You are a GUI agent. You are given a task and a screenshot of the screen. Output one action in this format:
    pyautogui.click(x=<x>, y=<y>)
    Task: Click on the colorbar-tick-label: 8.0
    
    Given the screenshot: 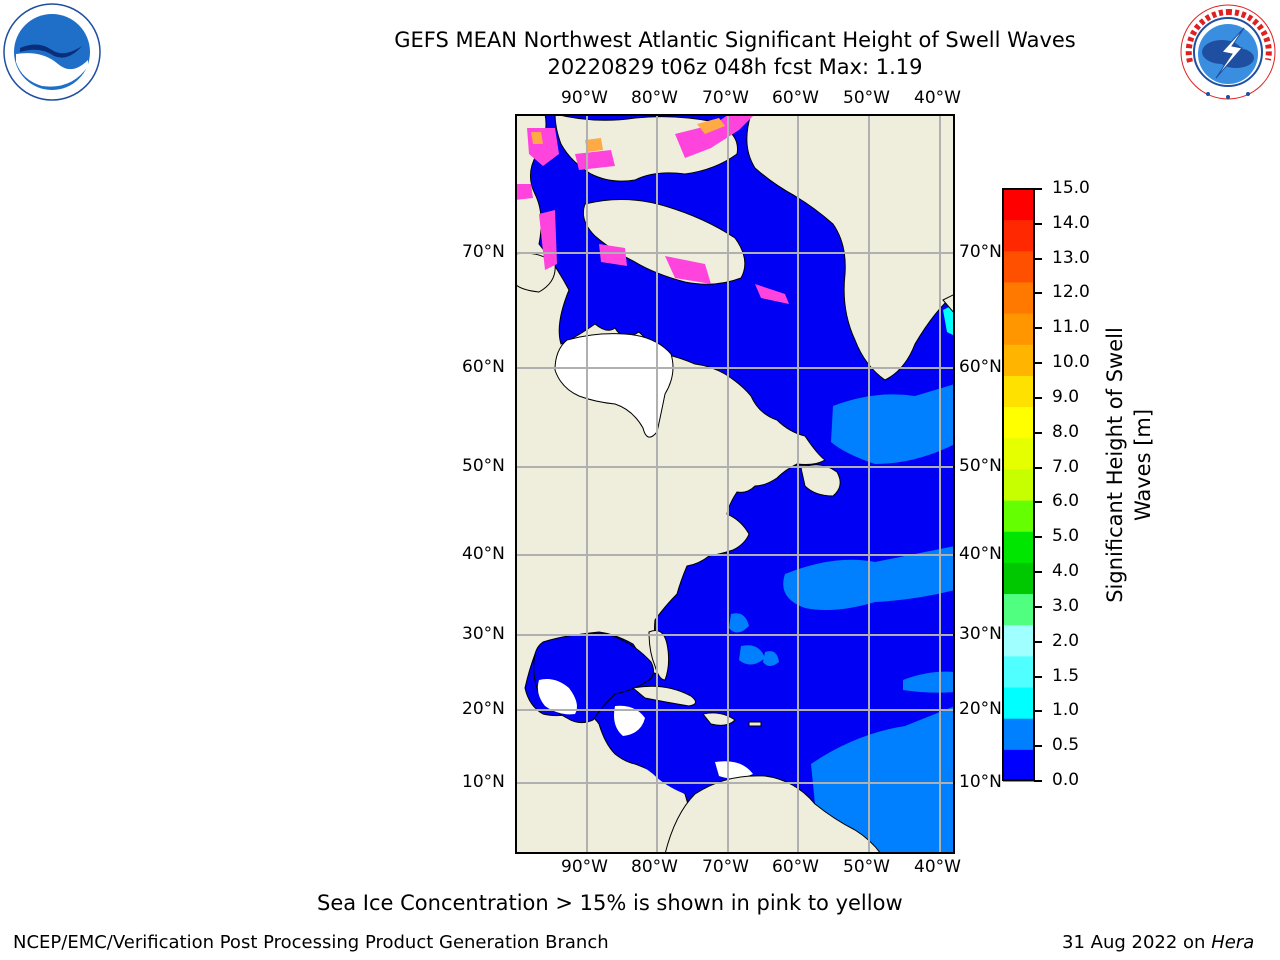 What is the action you would take?
    pyautogui.click(x=1066, y=431)
    